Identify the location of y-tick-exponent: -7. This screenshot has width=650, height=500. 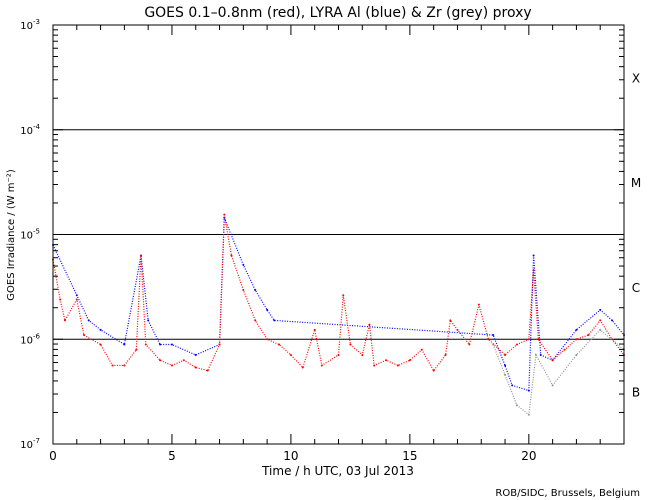
(36, 441).